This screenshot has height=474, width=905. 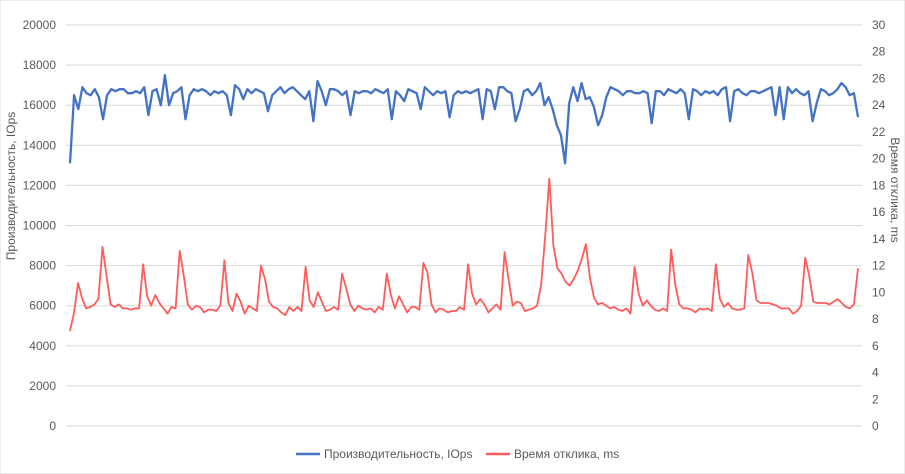 I want to click on left-tick-label: 6000, so click(x=42, y=306).